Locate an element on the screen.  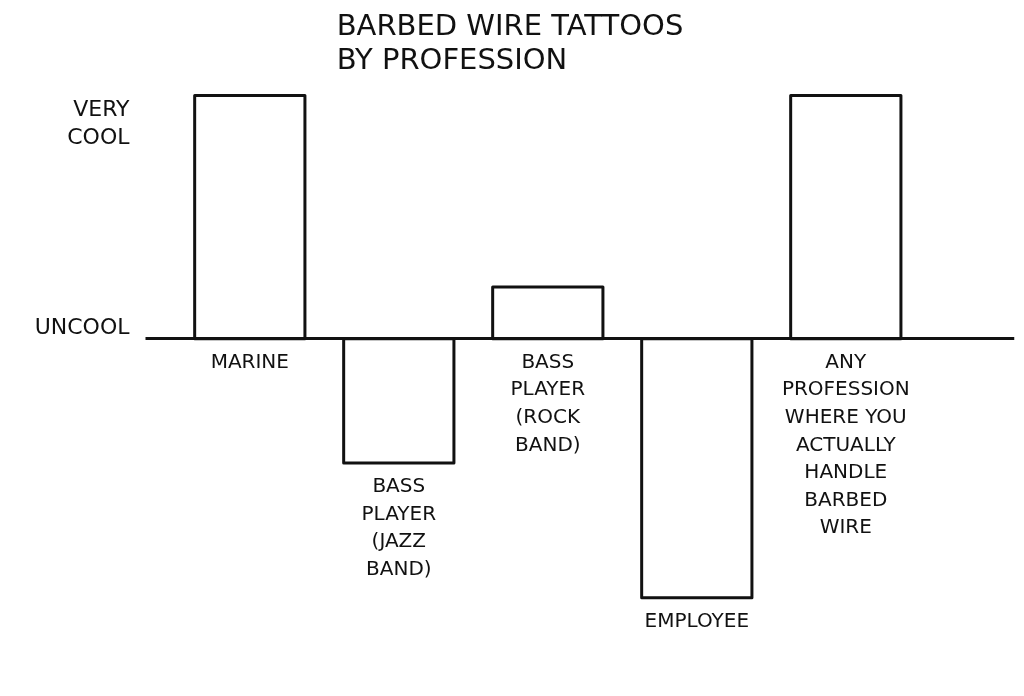
x-tick-label: MARINE is located at coordinates (249, 360).